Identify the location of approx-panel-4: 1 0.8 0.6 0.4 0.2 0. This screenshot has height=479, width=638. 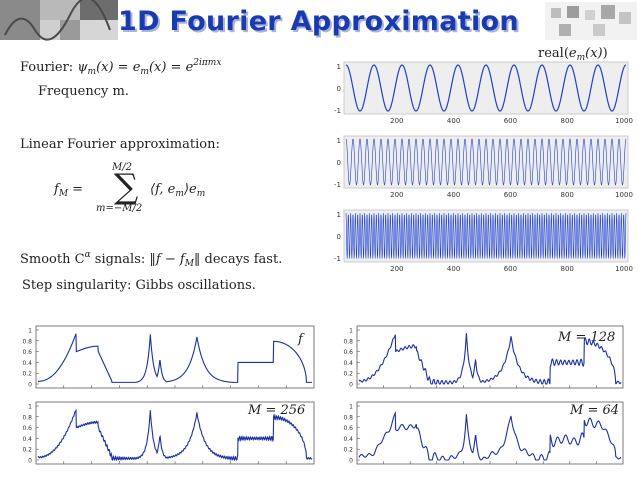
(483, 433).